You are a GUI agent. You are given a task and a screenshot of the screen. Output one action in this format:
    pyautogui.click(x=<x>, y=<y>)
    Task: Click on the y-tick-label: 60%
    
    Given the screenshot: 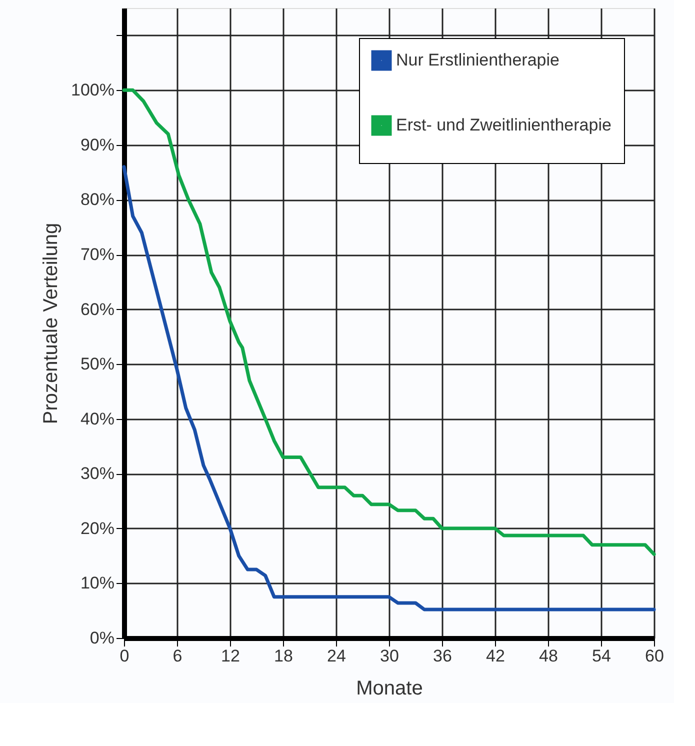 What is the action you would take?
    pyautogui.click(x=97, y=309)
    